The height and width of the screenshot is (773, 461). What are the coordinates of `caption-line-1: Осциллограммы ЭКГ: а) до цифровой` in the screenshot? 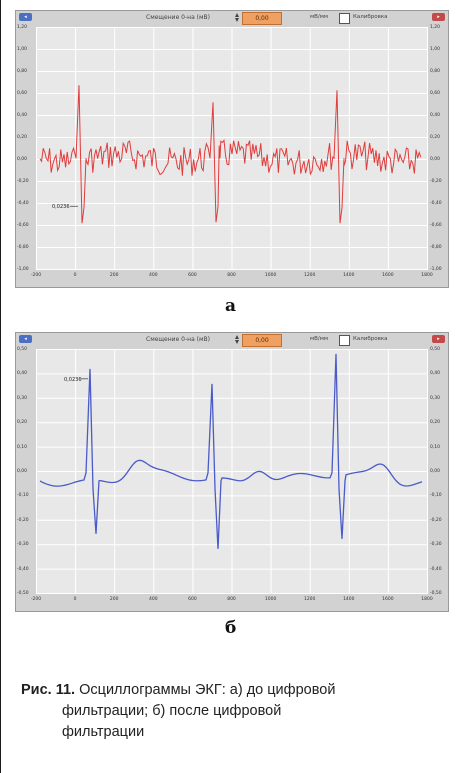 It's located at (205, 690).